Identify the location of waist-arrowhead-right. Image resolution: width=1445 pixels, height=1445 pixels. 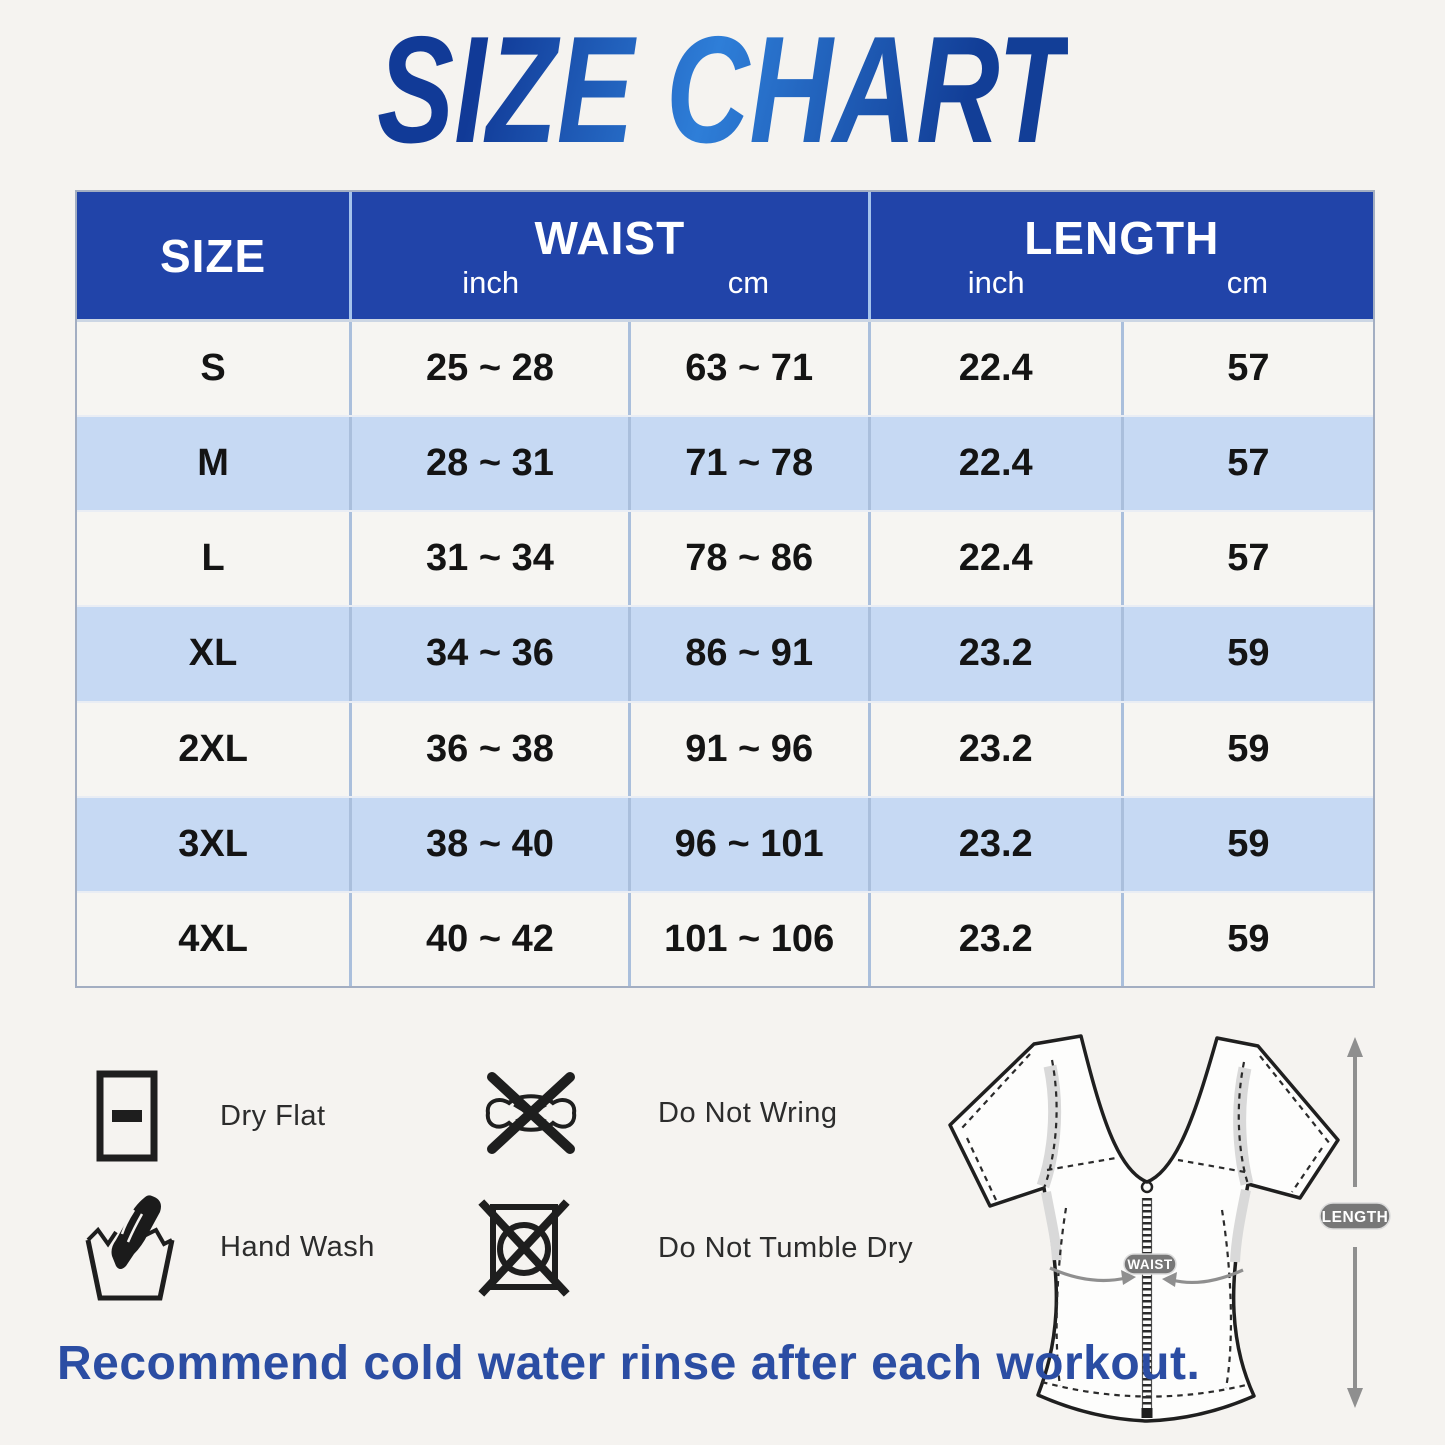
(1128, 1277).